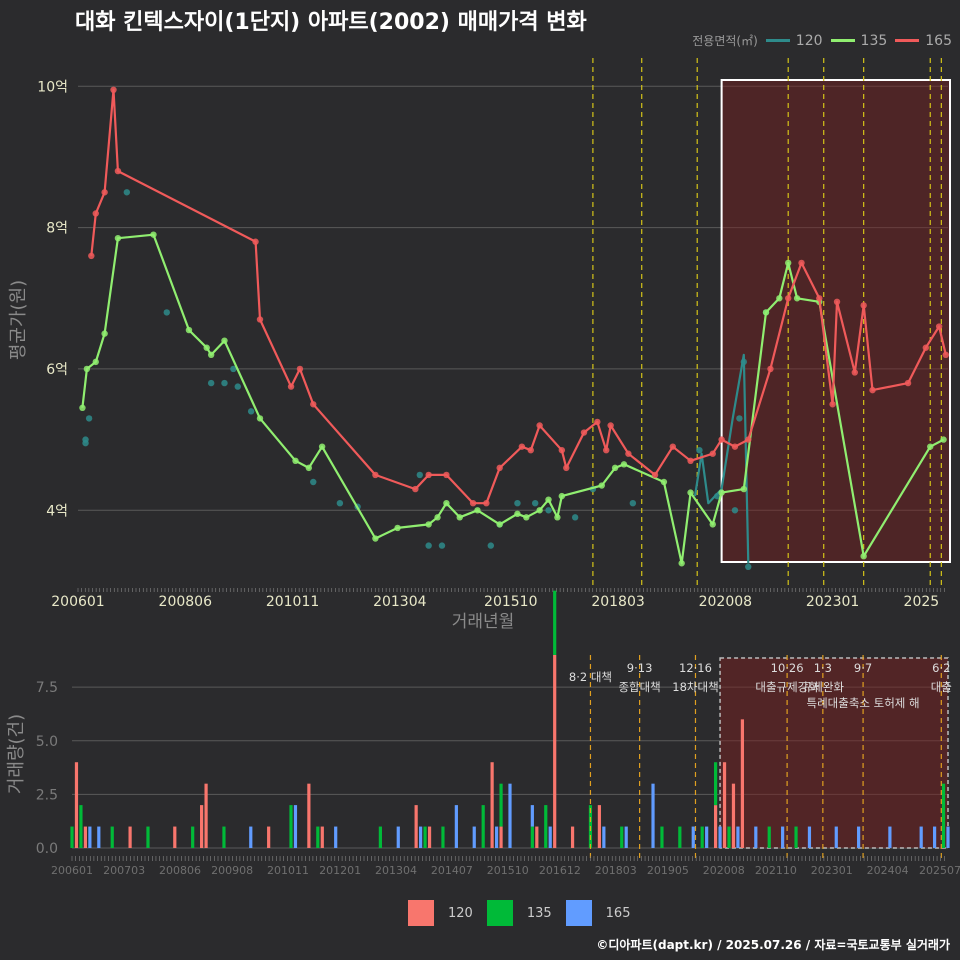 The height and width of the screenshot is (960, 960). Describe the element at coordinates (47, 742) in the screenshot. I see `bottom-y-tick-label-2: 5.0` at that location.